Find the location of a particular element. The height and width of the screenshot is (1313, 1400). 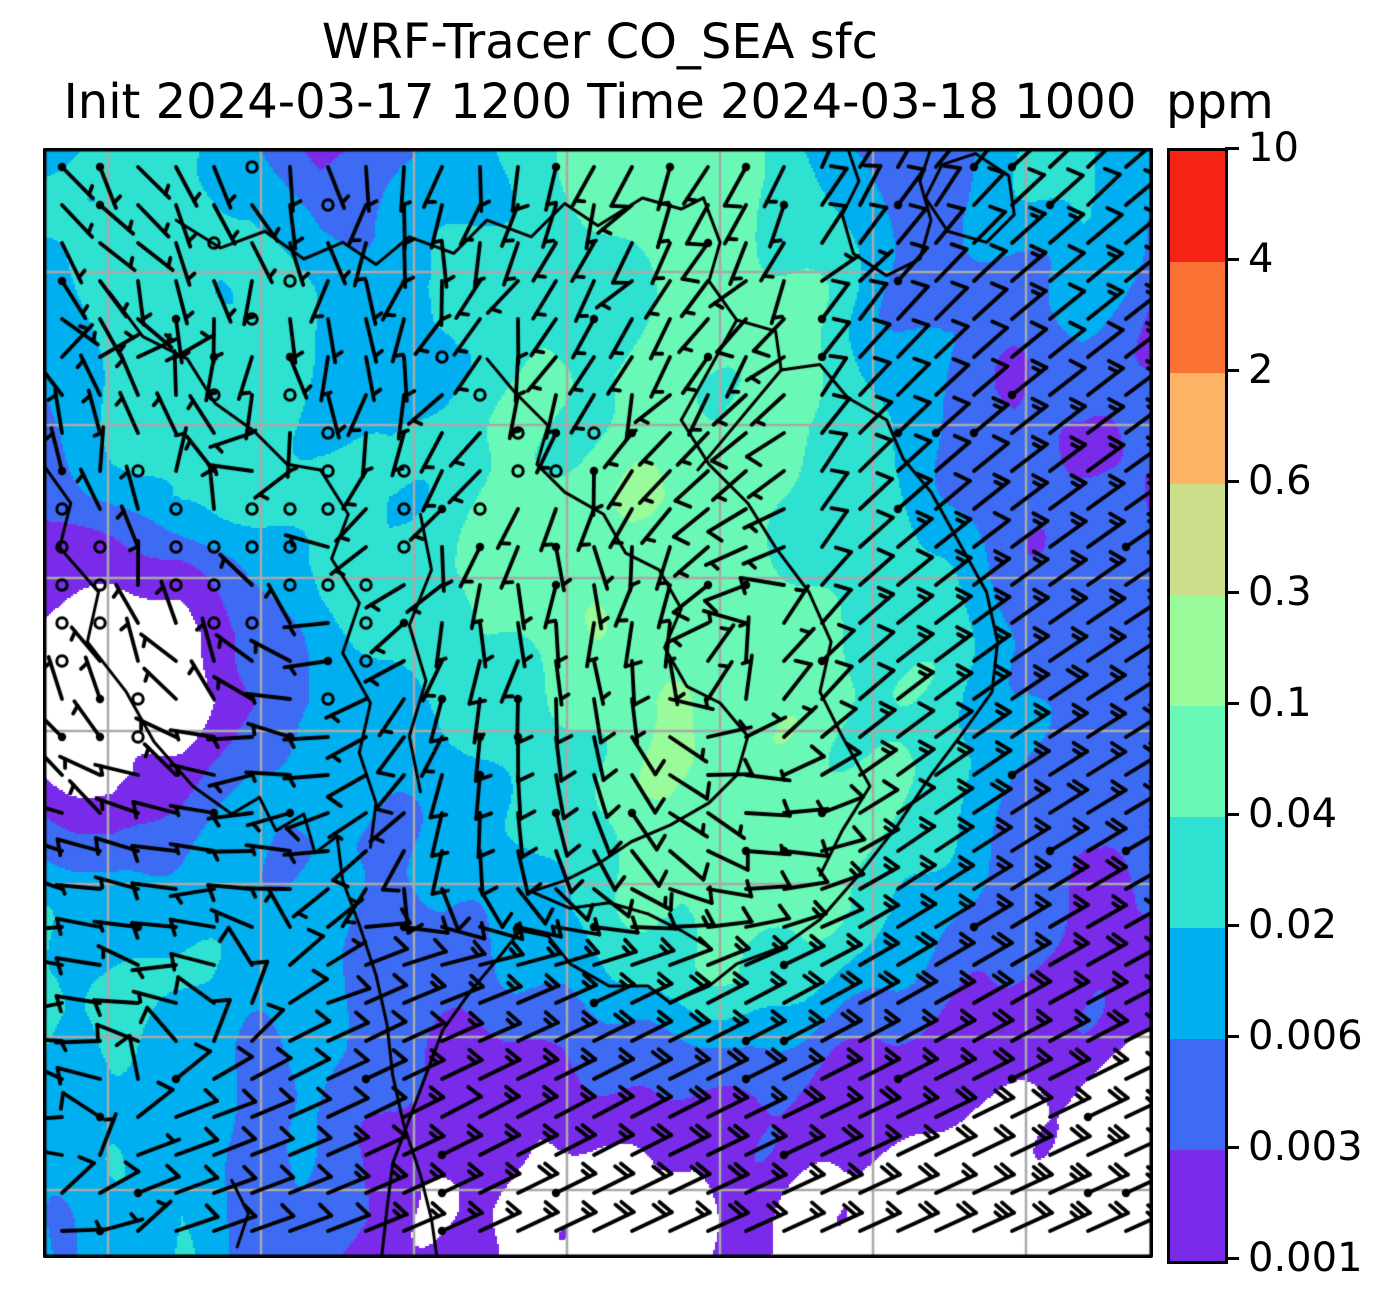

colorbar-tick-label: 0.6 is located at coordinates (1280, 481).